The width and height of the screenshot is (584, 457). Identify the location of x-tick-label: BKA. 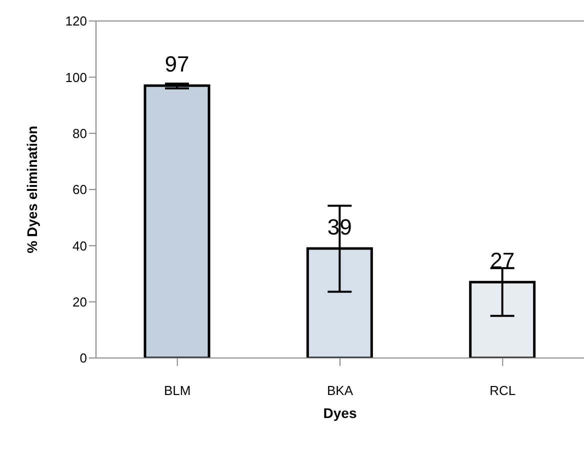
(340, 390).